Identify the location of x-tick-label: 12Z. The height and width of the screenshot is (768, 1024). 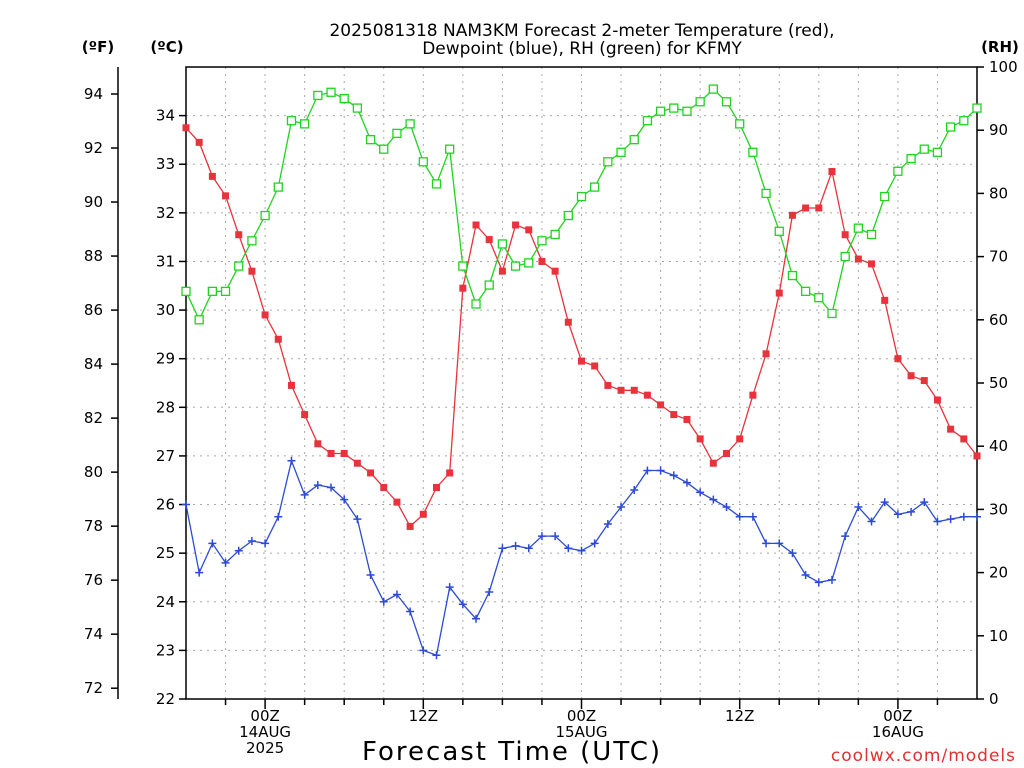
(739, 716).